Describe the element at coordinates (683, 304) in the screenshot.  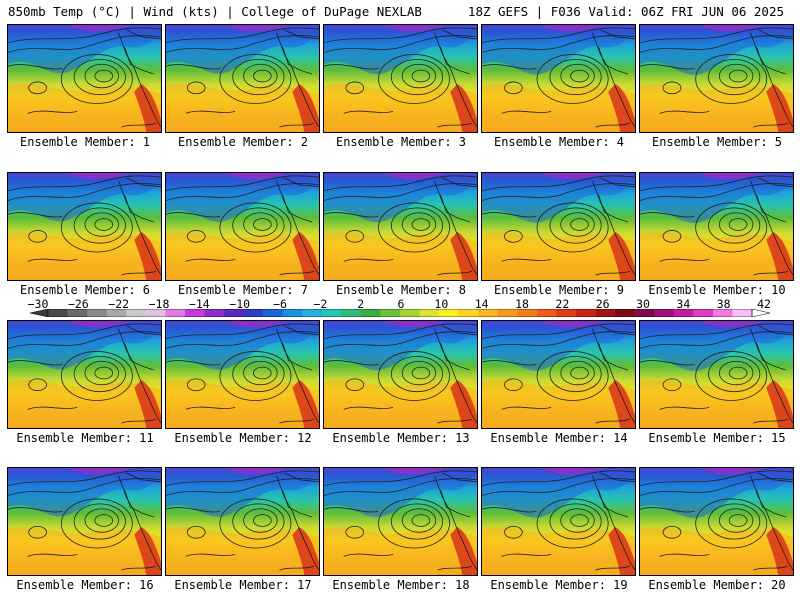
I see `colorbar-tick-label: 34` at that location.